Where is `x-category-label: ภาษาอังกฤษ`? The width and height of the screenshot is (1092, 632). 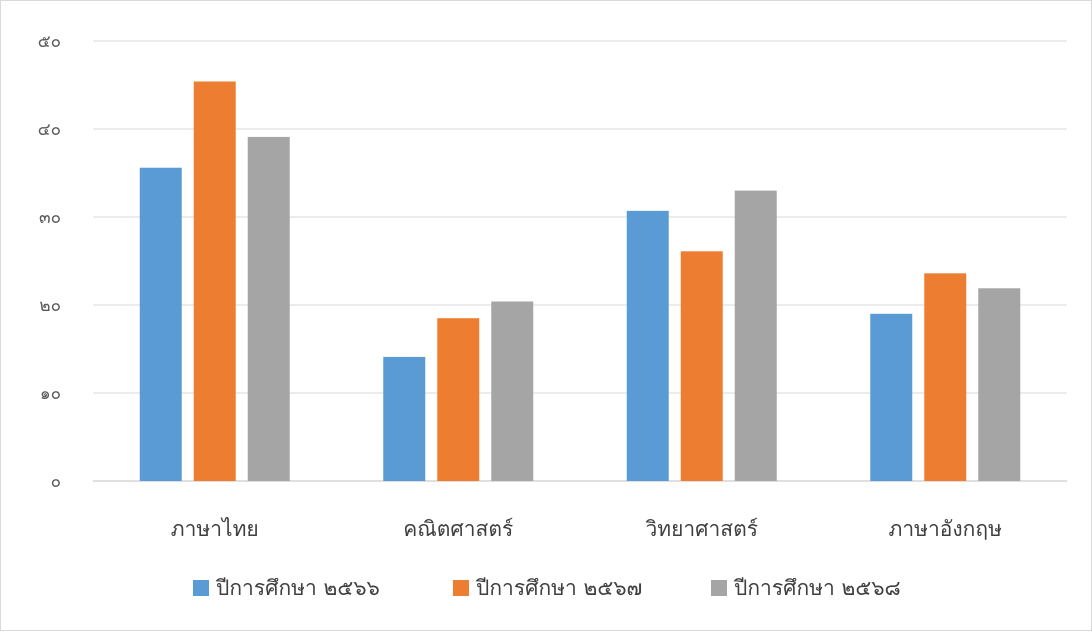 x-category-label: ภาษาอังกฤษ is located at coordinates (945, 529).